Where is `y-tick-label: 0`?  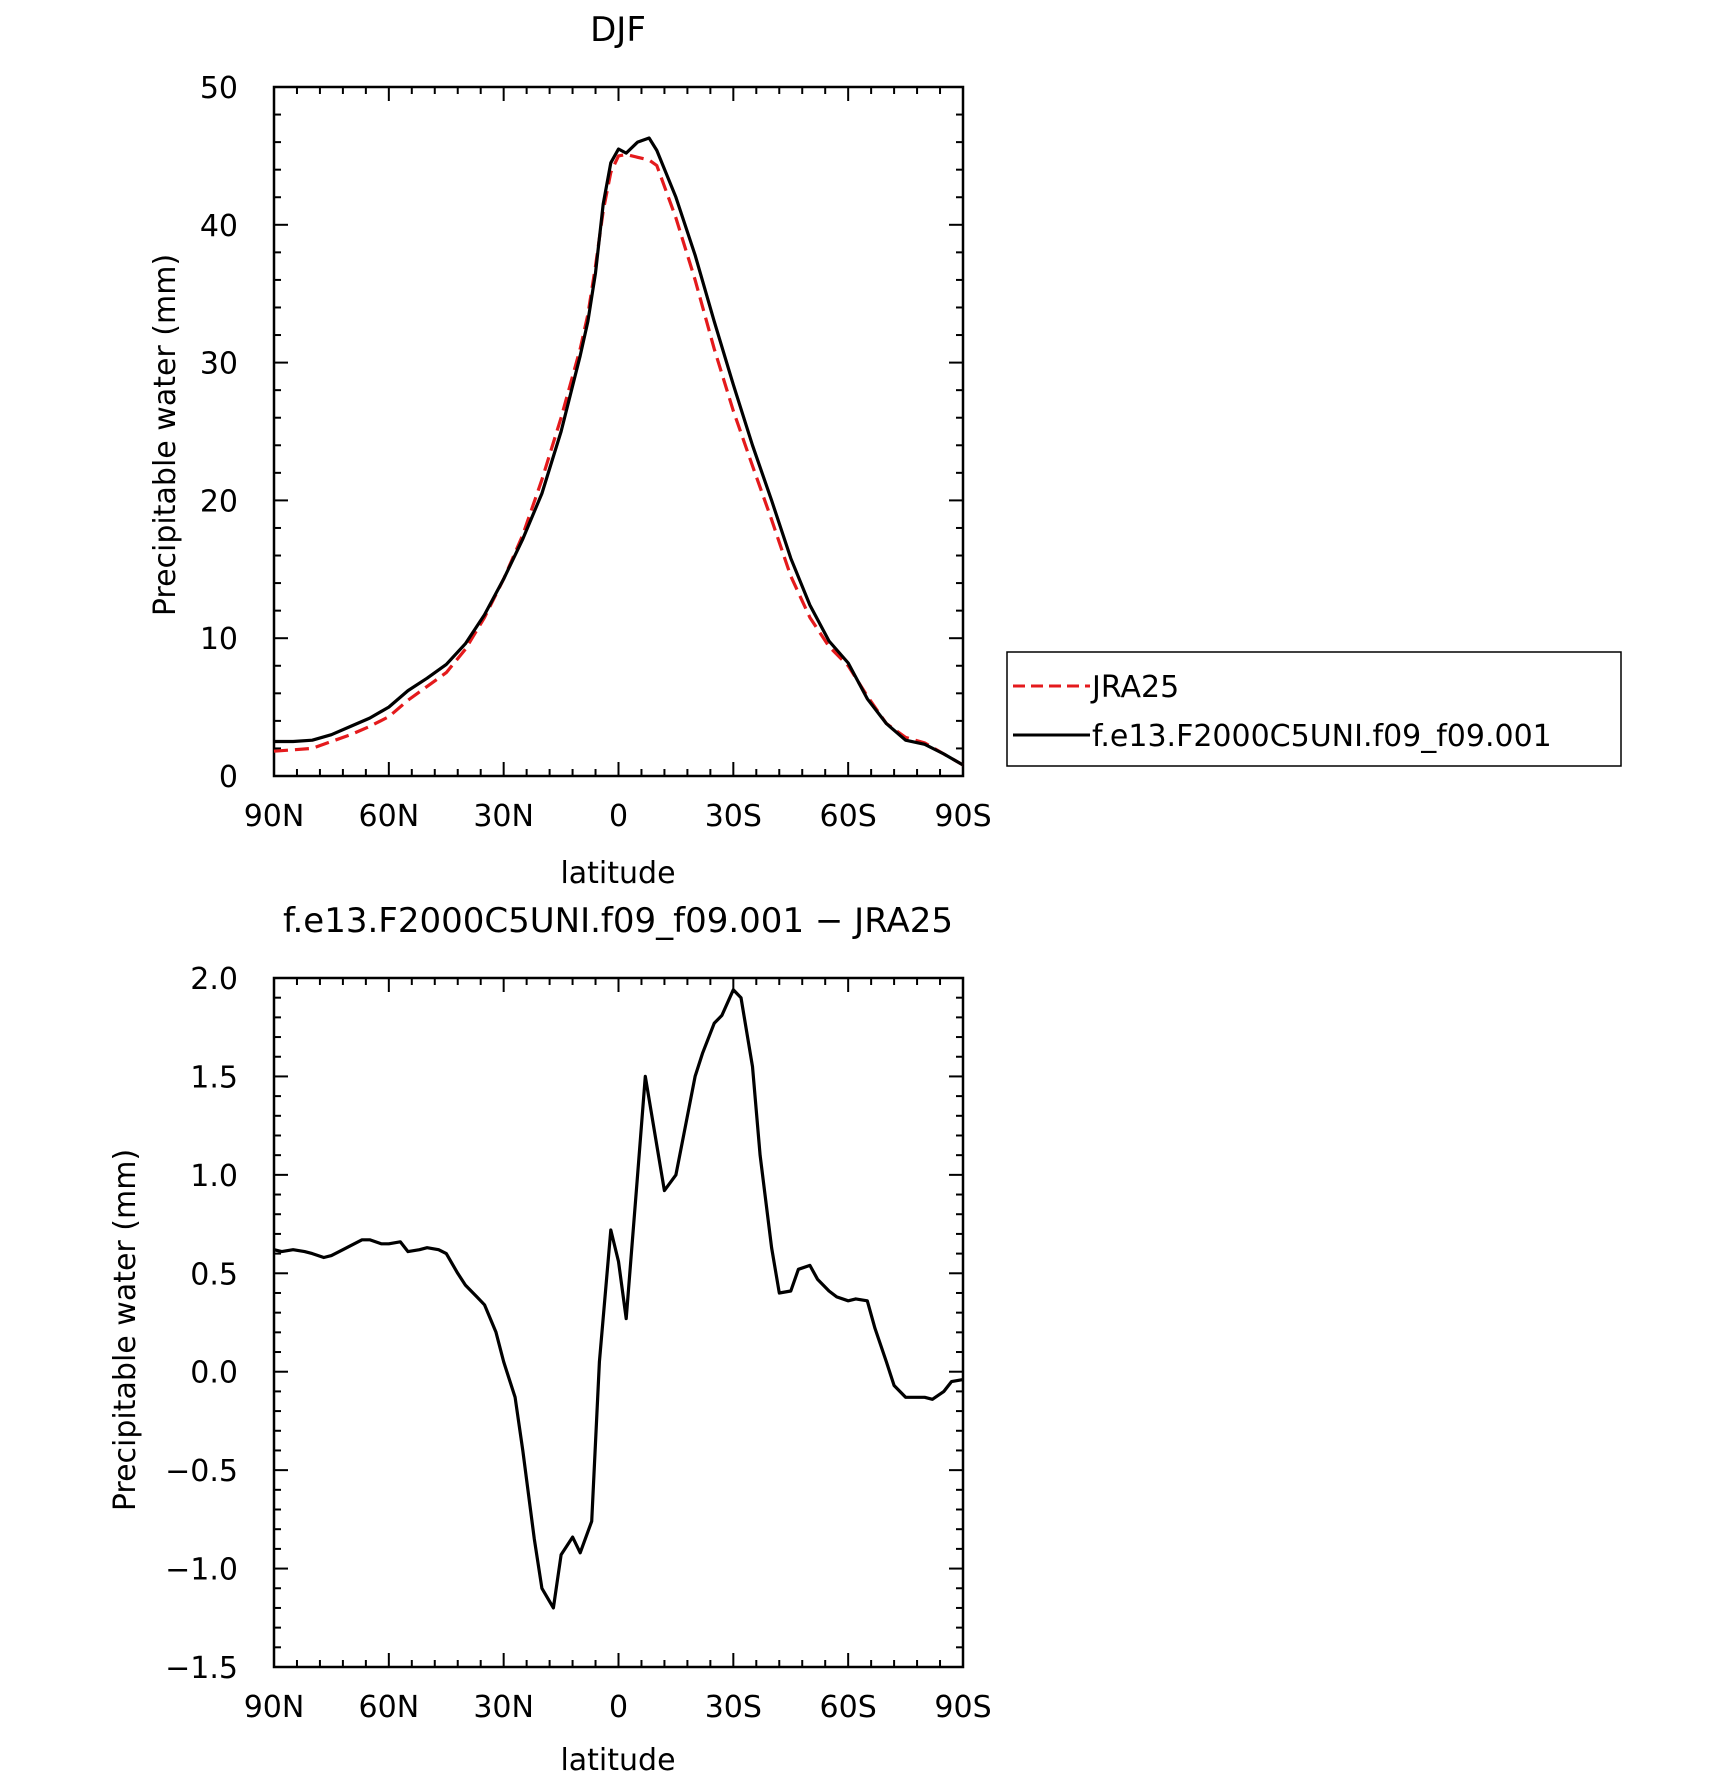
y-tick-label: 0 is located at coordinates (228, 777).